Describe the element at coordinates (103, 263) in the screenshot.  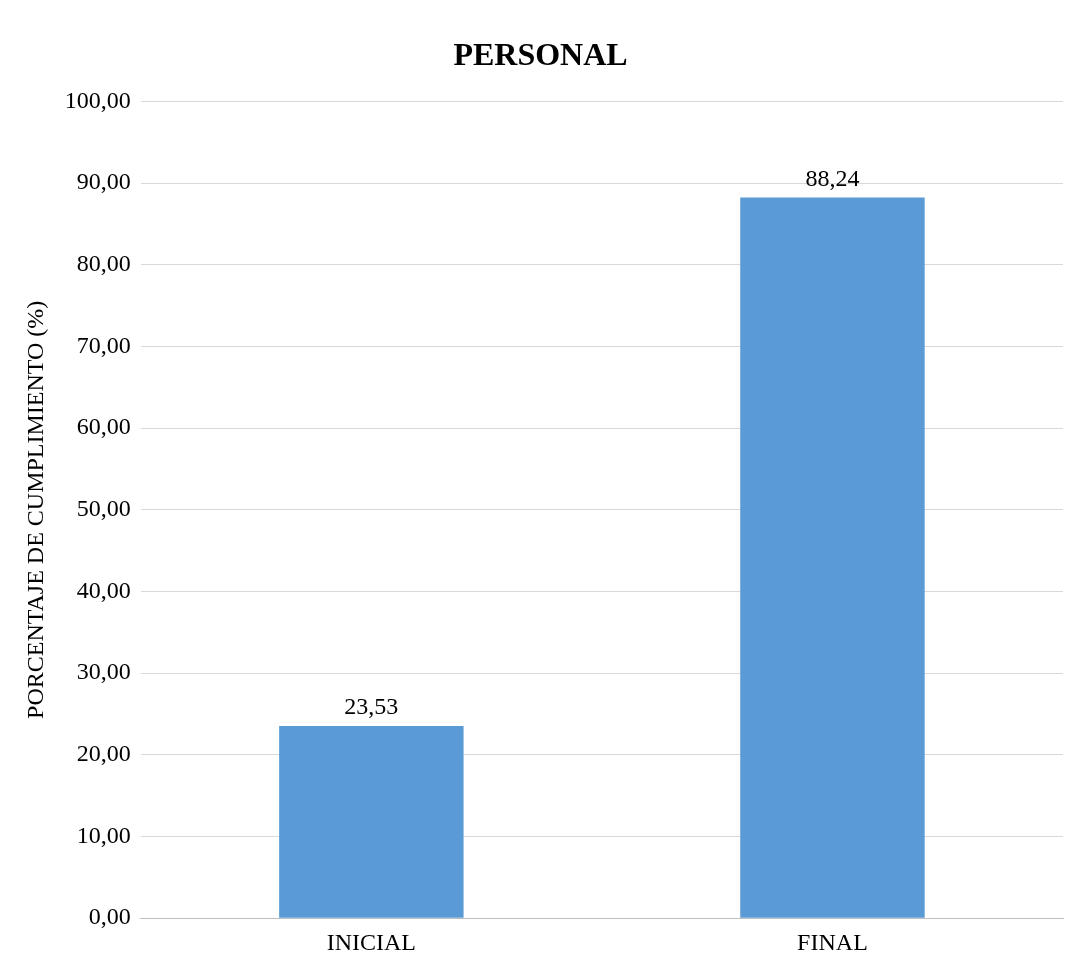
I see `y-tick-label: 80,00` at that location.